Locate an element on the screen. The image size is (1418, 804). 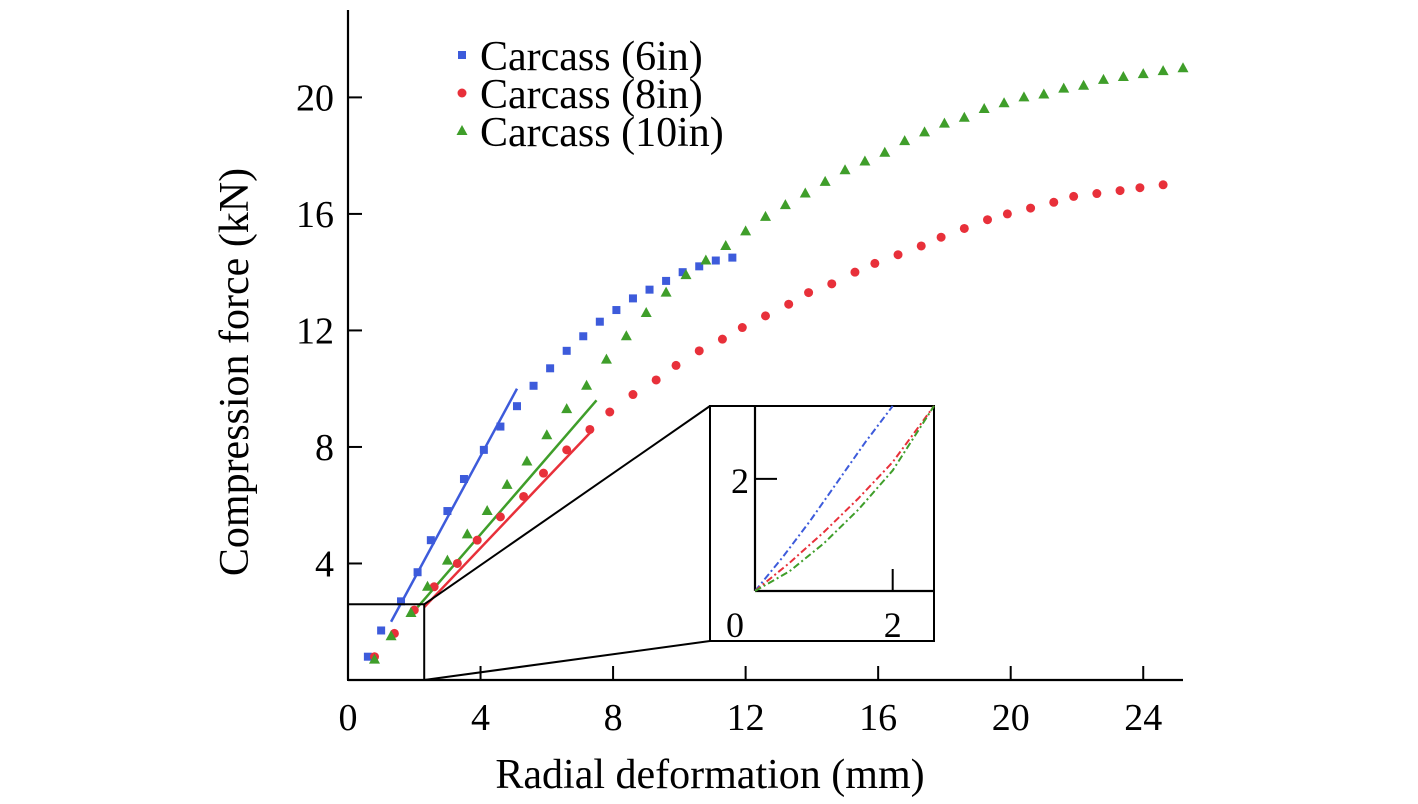
x-tick-label: 12 is located at coordinates (746, 718).